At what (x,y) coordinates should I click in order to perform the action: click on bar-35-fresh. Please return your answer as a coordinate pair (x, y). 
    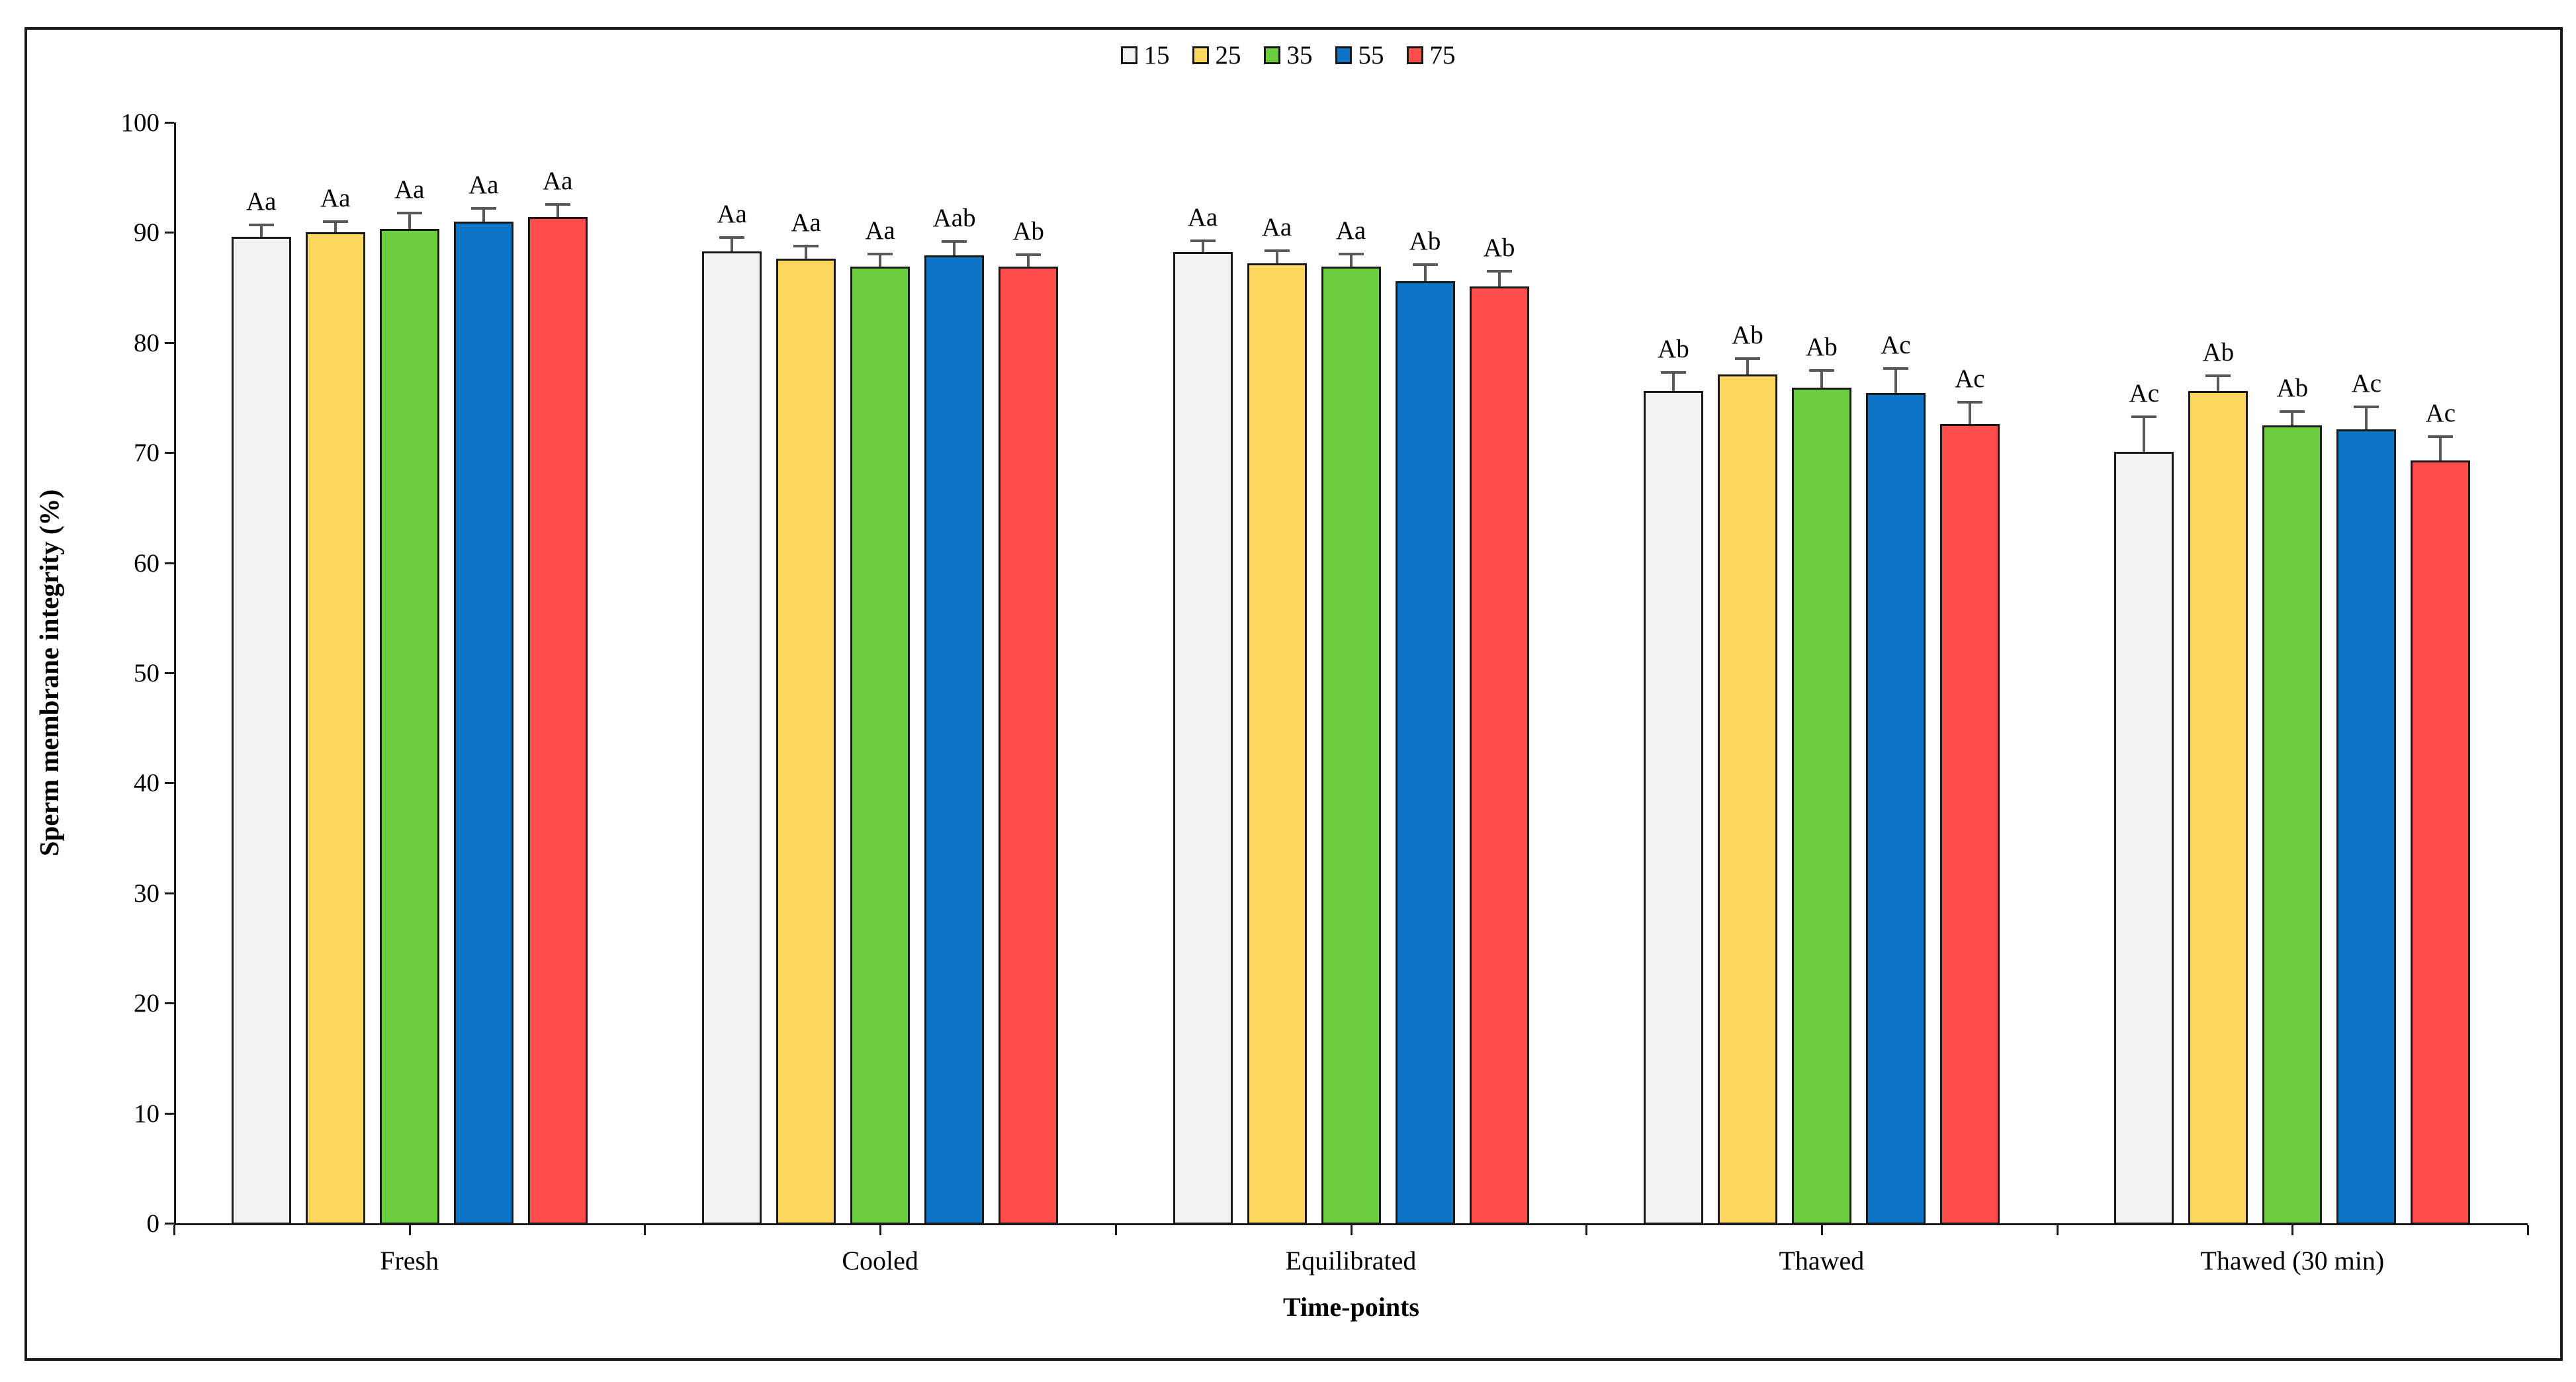
    Looking at the image, I should click on (409, 727).